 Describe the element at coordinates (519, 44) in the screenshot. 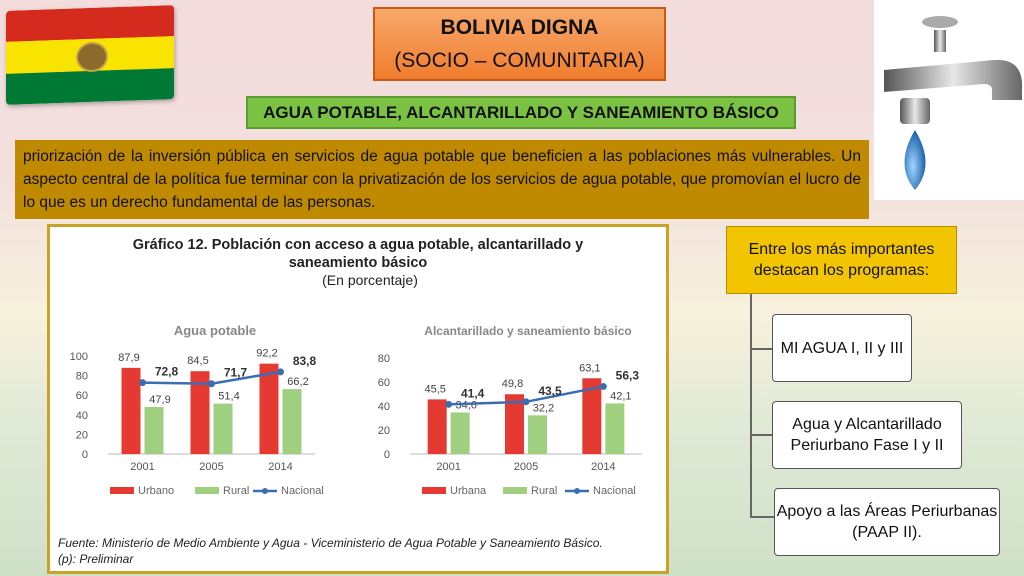

I see `title-box: BOLIVIA DIGNA (SOCIO – COMUNITARIA)` at that location.